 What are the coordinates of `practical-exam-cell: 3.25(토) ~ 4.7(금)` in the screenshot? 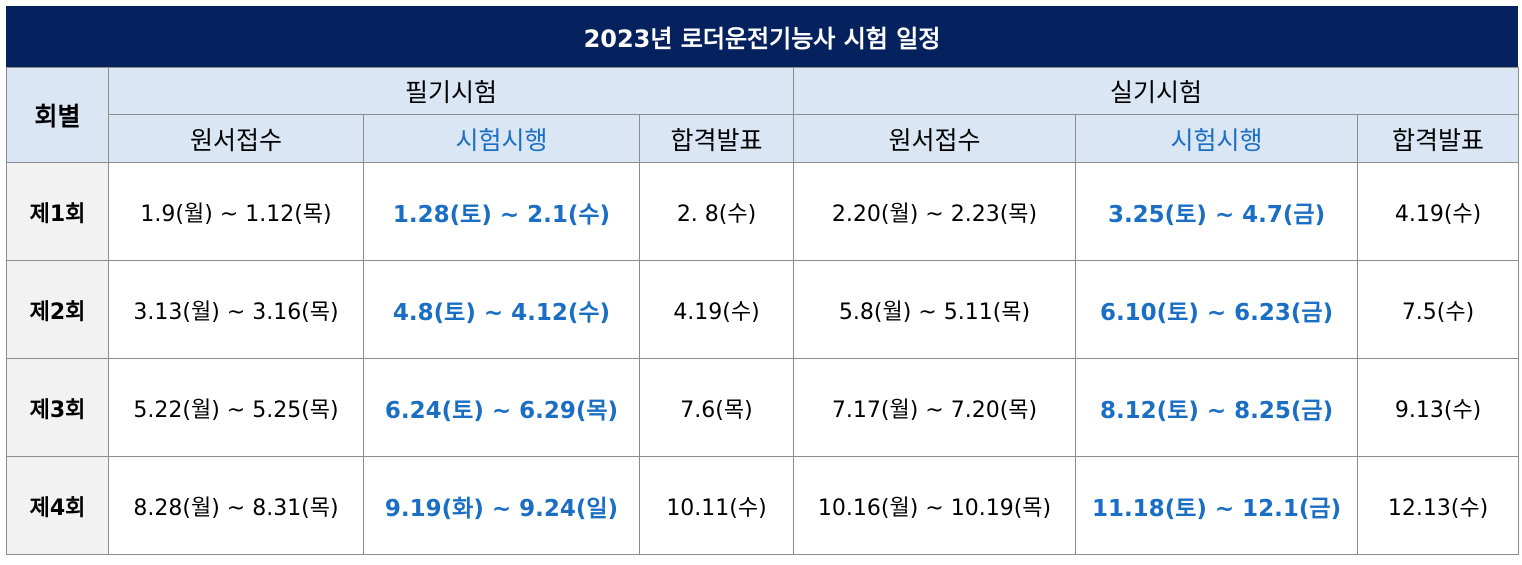 It's located at (1217, 211).